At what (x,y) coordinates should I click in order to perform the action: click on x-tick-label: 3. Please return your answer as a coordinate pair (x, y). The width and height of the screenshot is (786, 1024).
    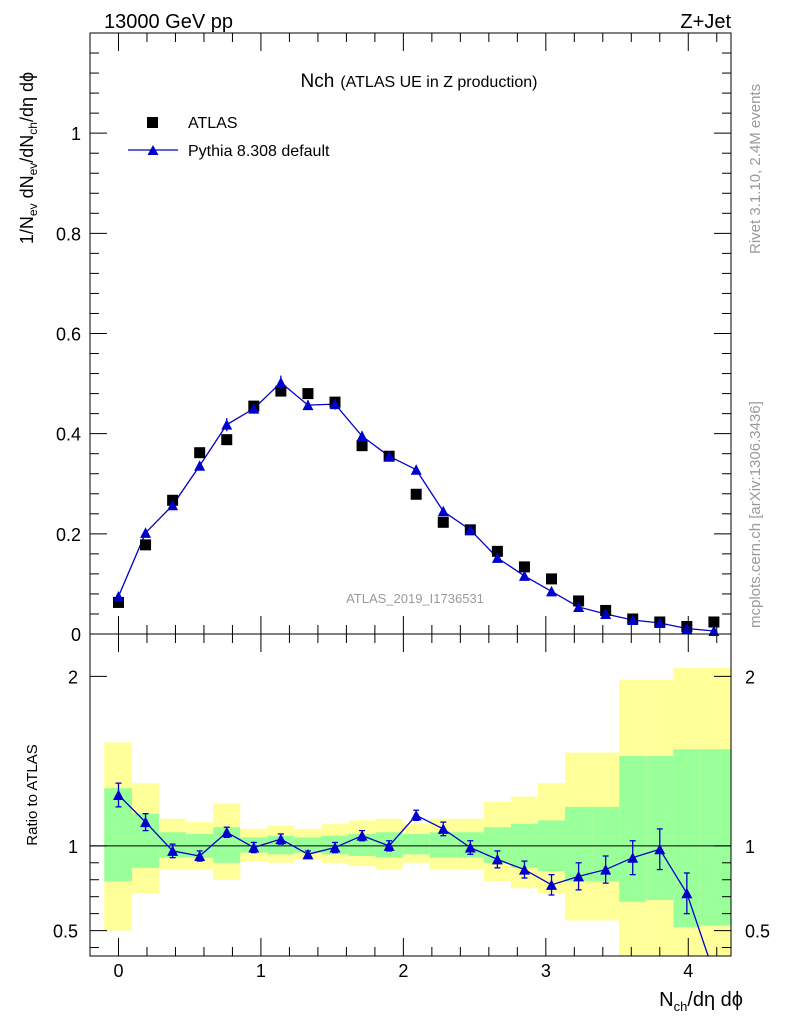
    Looking at the image, I should click on (546, 971).